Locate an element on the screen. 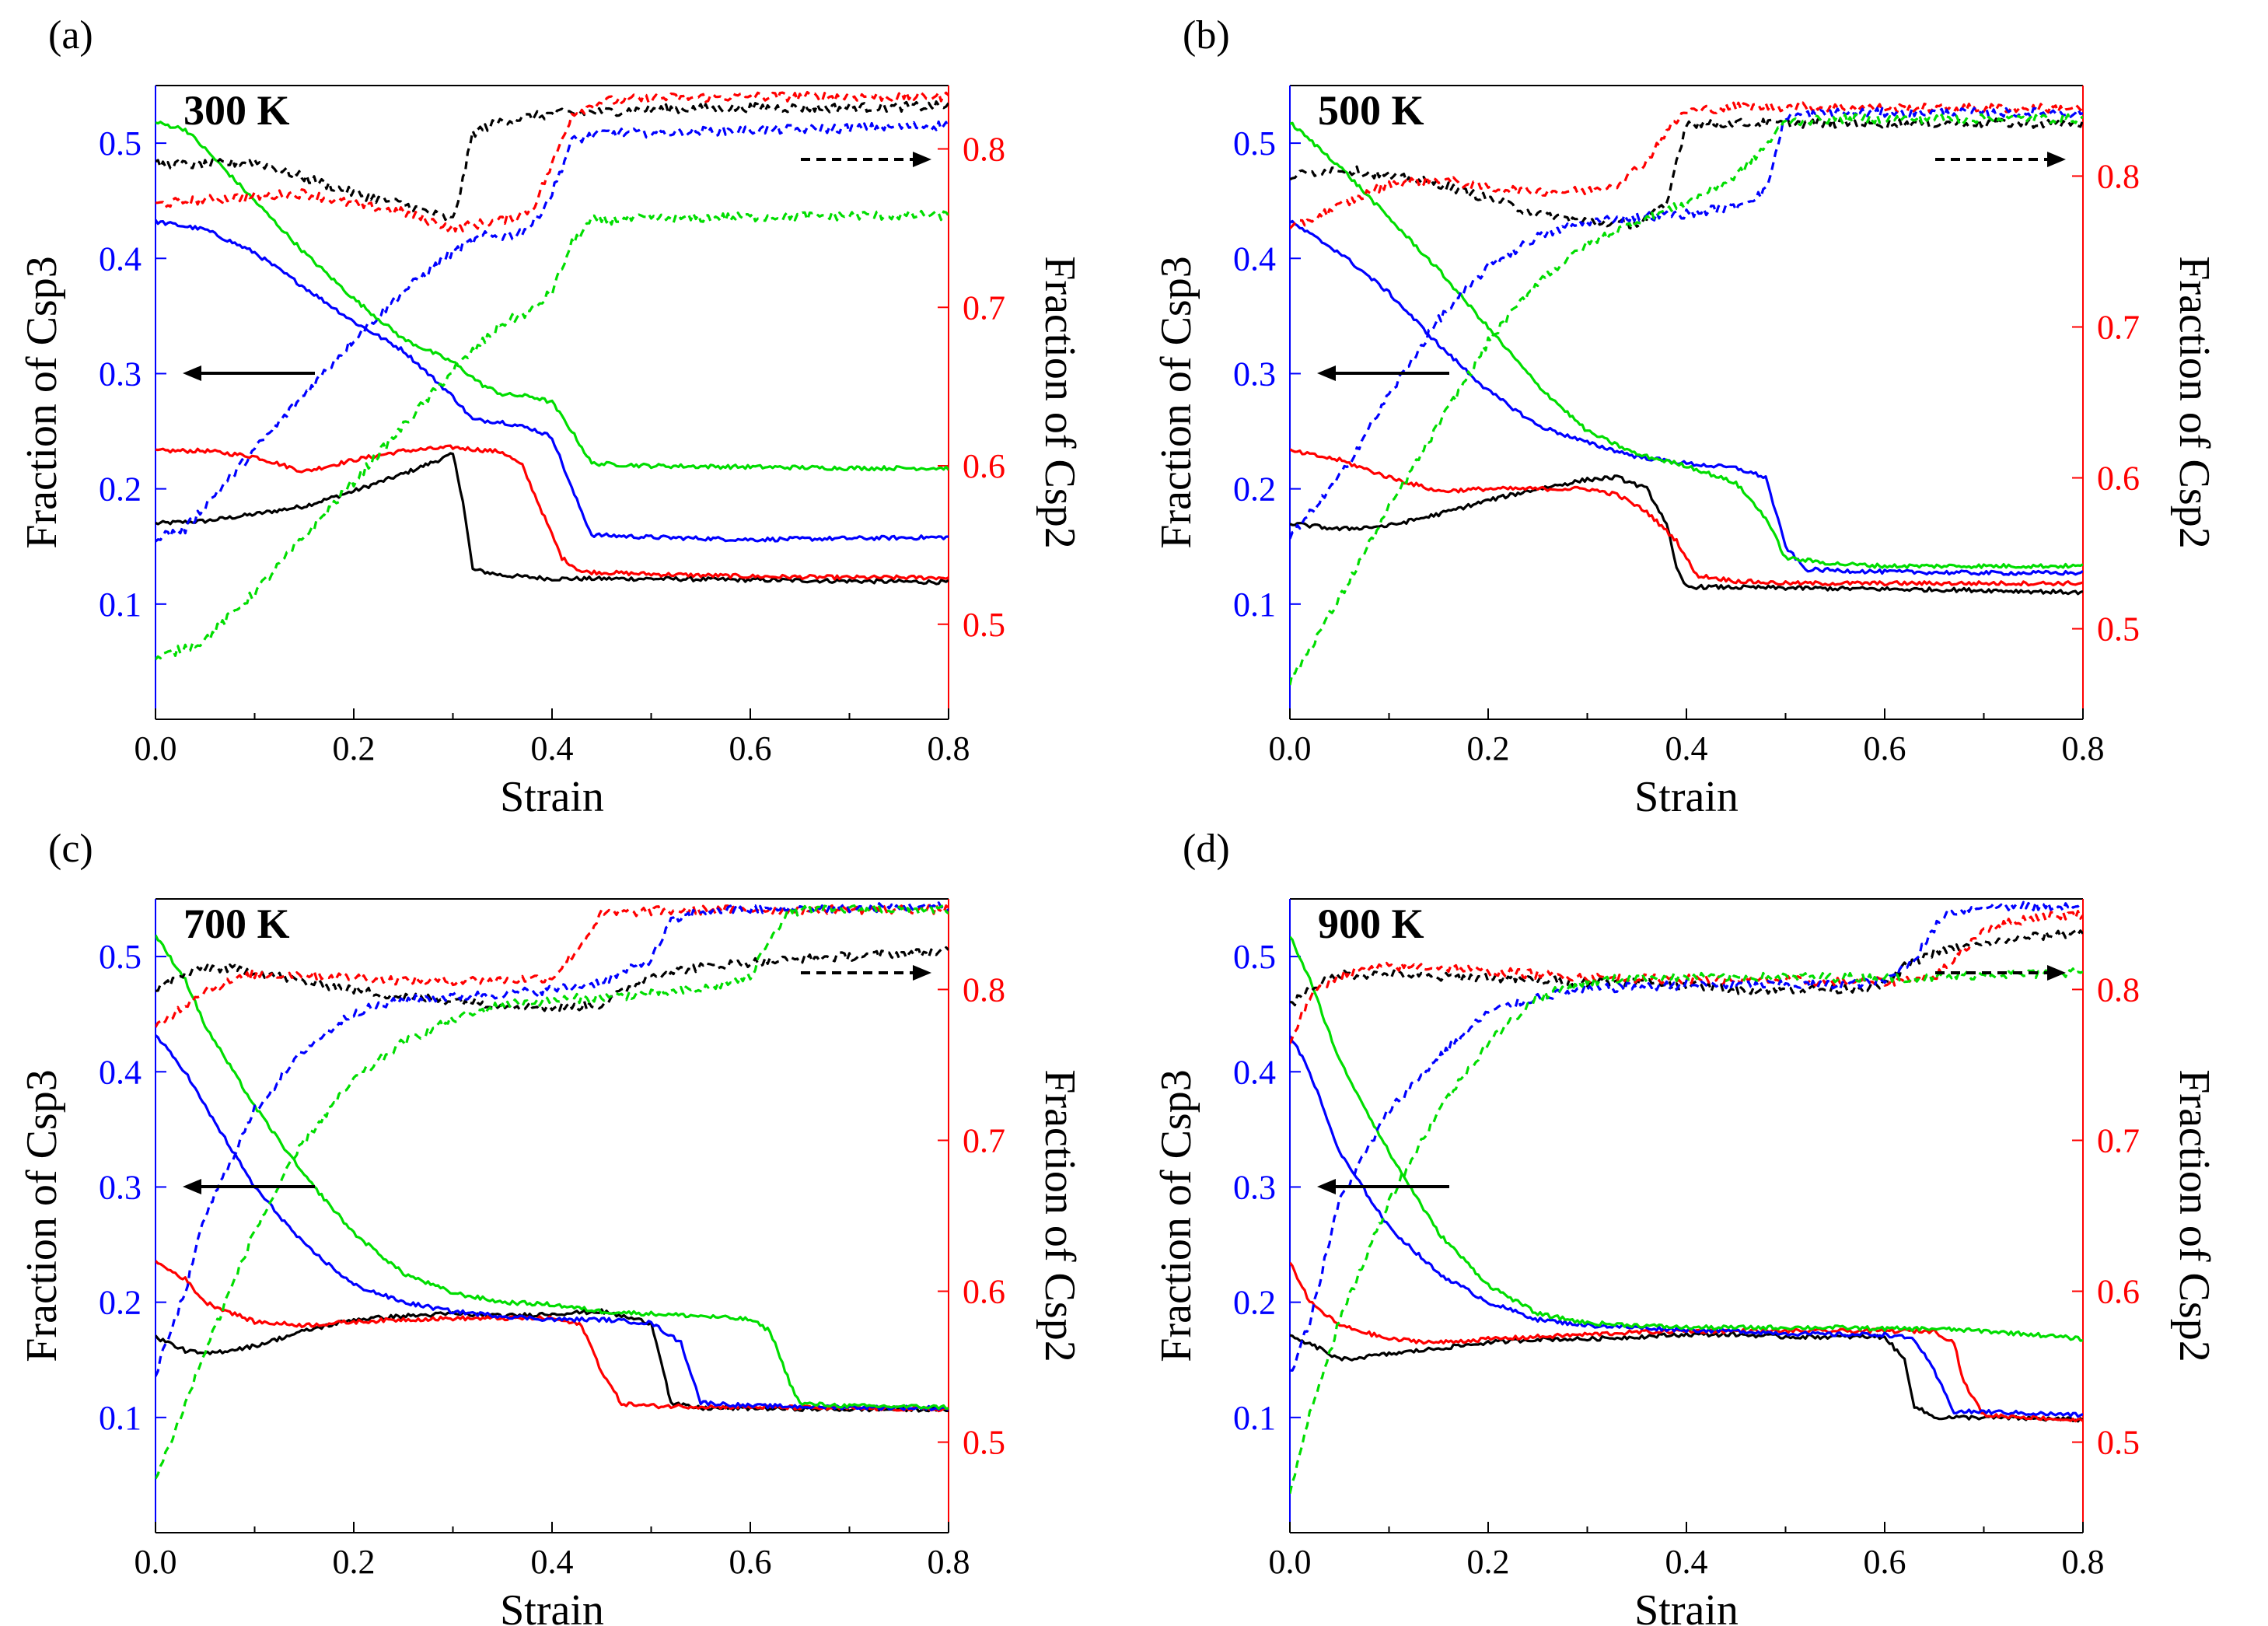 The image size is (2268, 1626). temperature-label: 700 K is located at coordinates (236, 923).